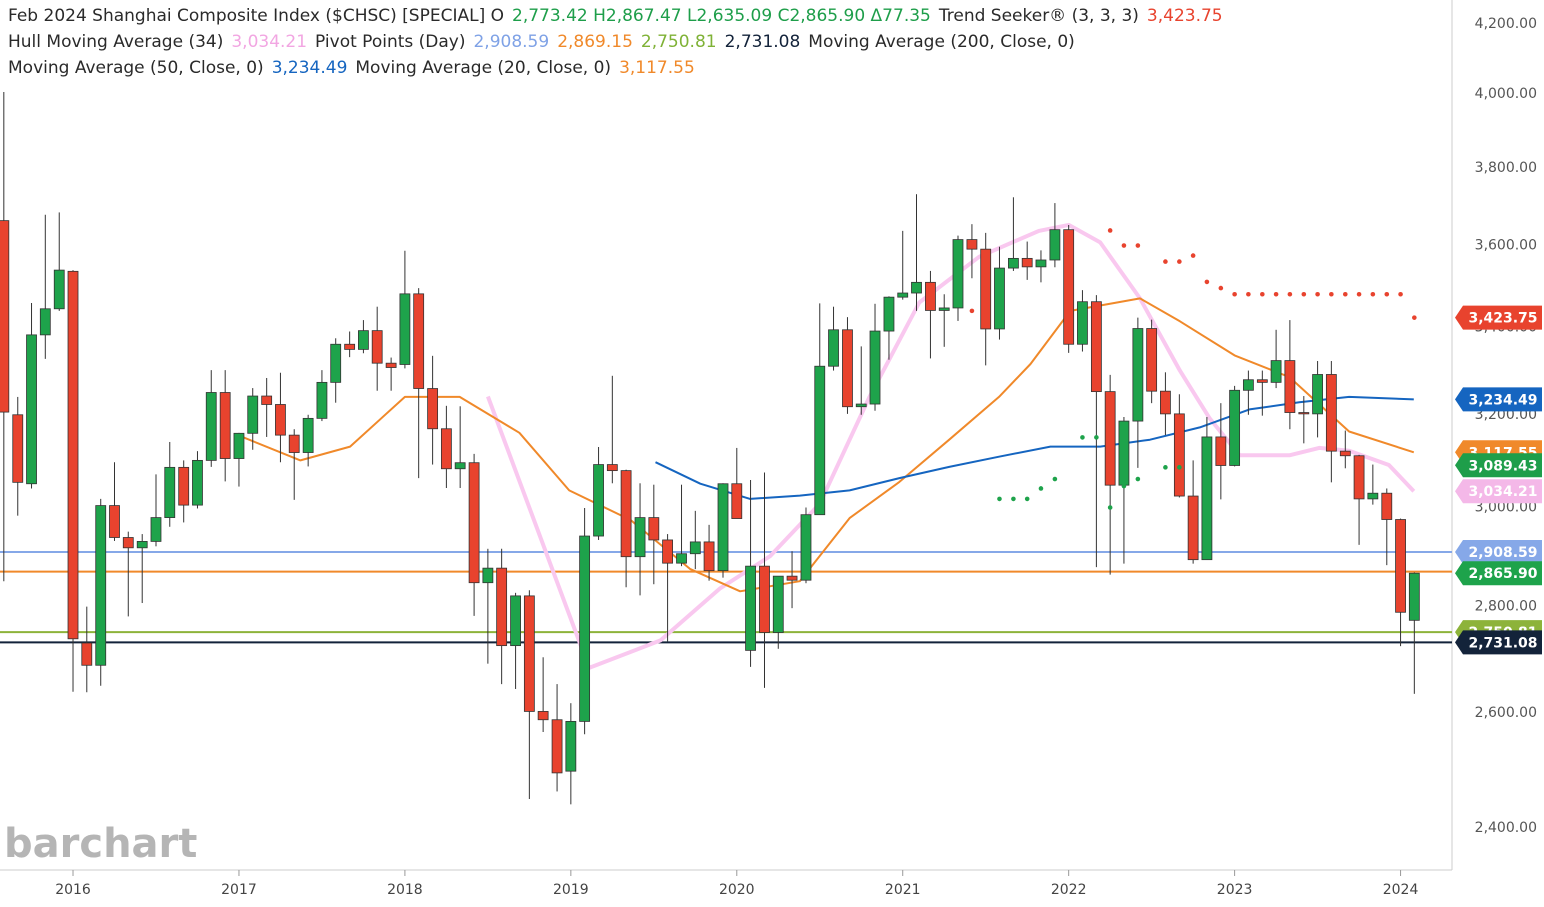 The image size is (1544, 907). Describe the element at coordinates (1401, 890) in the screenshot. I see `x-tick-label: 2024` at that location.